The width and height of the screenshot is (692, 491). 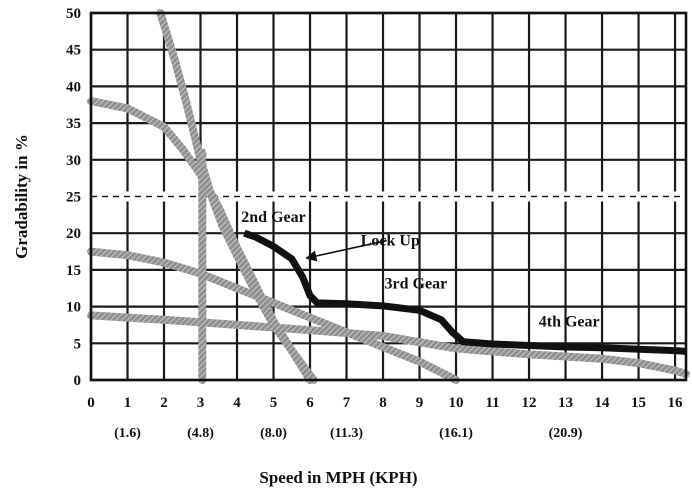 What do you see at coordinates (21, 196) in the screenshot?
I see `y-axis-title: Gradability in %` at bounding box center [21, 196].